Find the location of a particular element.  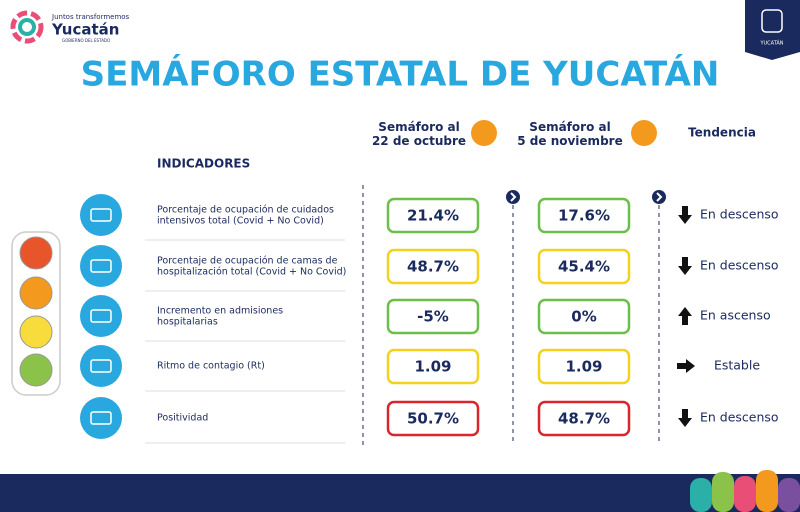

text-line: Porcentaje de ocupación de cuidados is located at coordinates (245, 209).